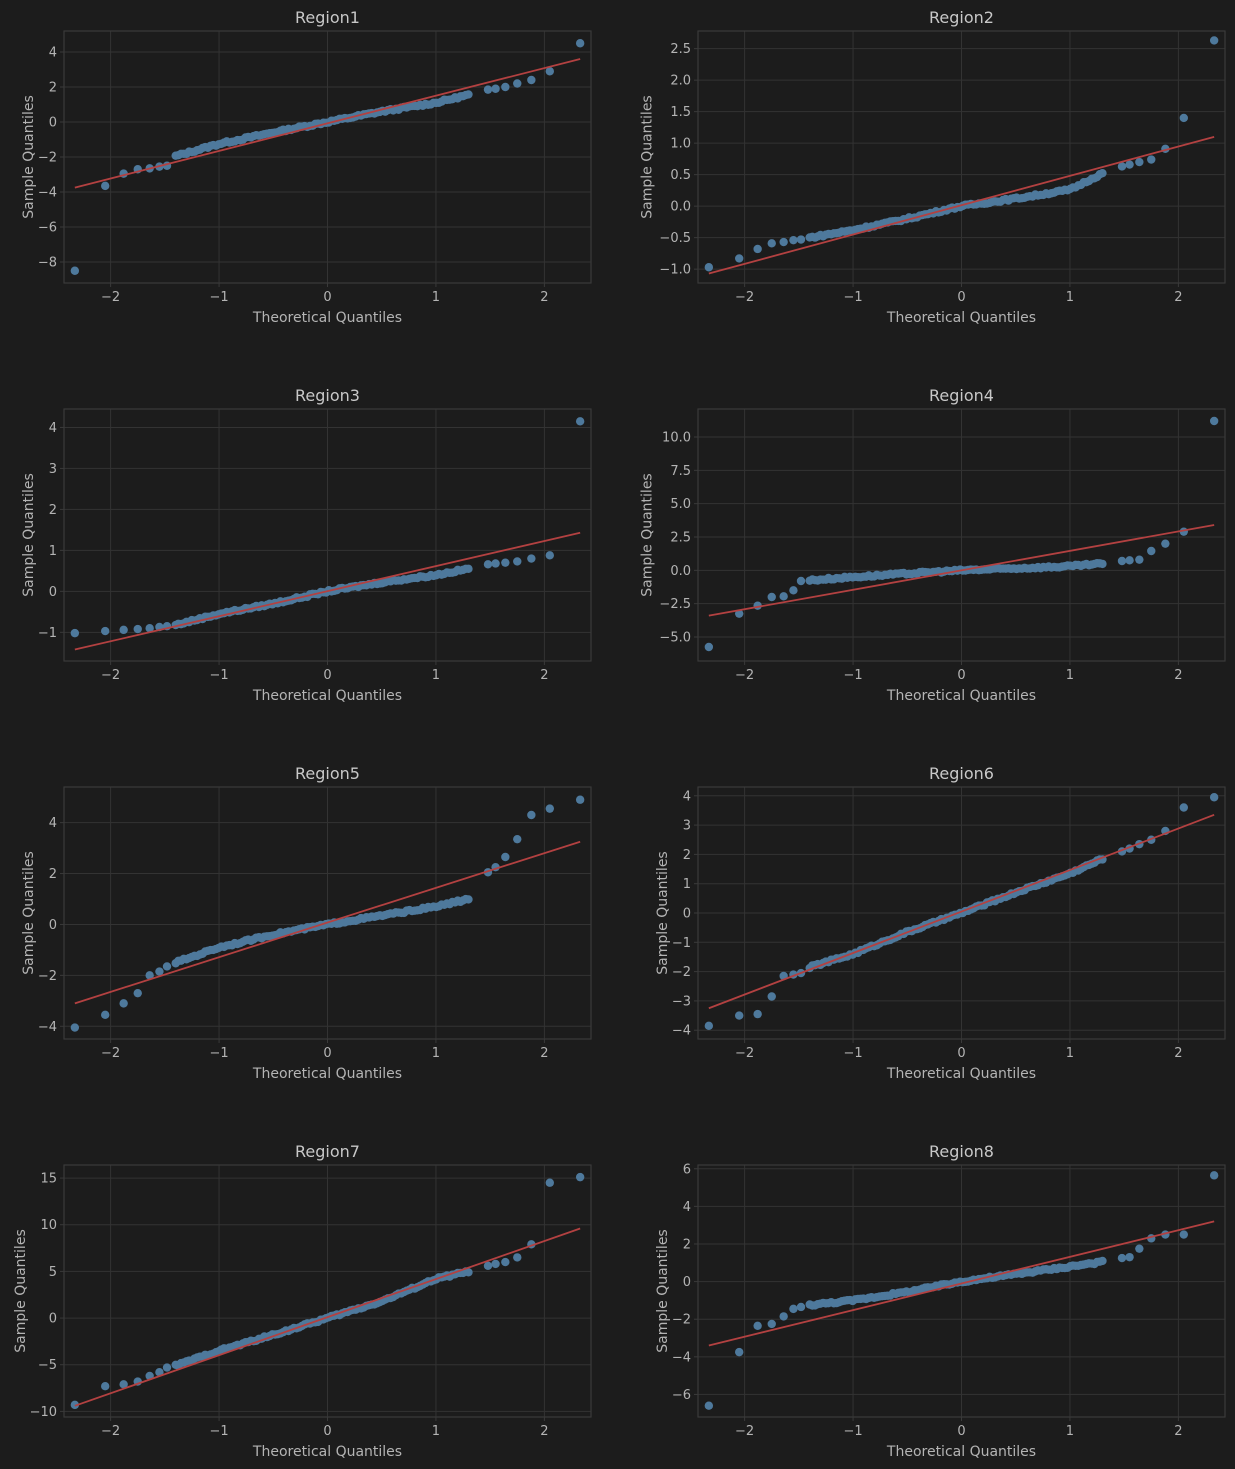 The width and height of the screenshot is (1235, 1469). Describe the element at coordinates (687, 1169) in the screenshot. I see `y-tick-label: 6` at that location.